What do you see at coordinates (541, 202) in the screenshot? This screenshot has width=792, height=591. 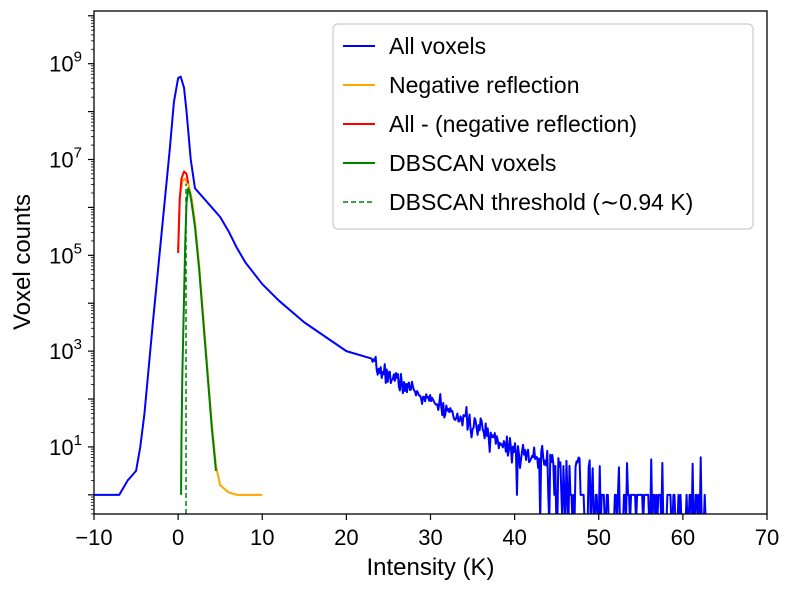 I see `legend-entry-label: DBSCAN threshold (∼0.94 K)` at bounding box center [541, 202].